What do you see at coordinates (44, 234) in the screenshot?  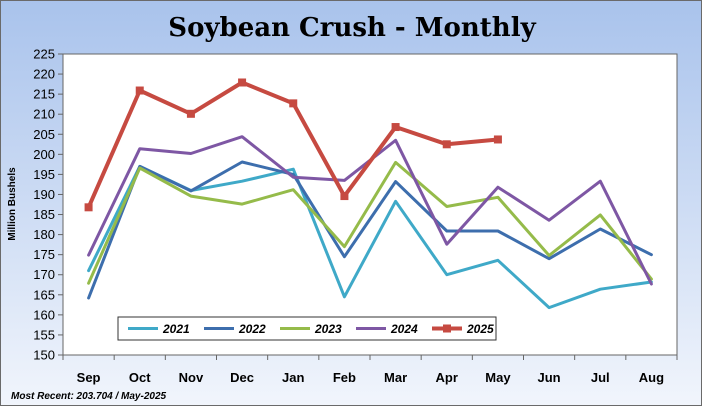 I see `y-tick-label-180: 180` at bounding box center [44, 234].